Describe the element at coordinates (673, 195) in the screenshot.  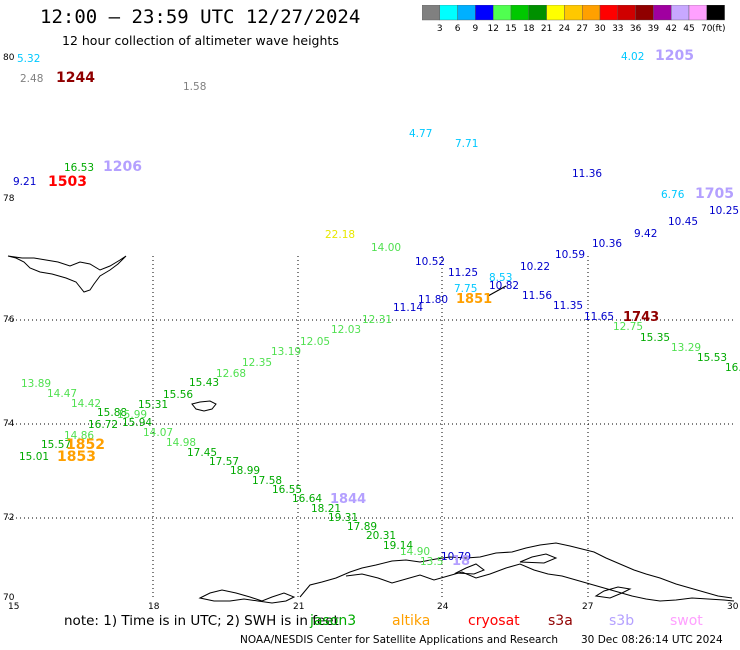
I see `wave-height-value: 6.76` at that location.